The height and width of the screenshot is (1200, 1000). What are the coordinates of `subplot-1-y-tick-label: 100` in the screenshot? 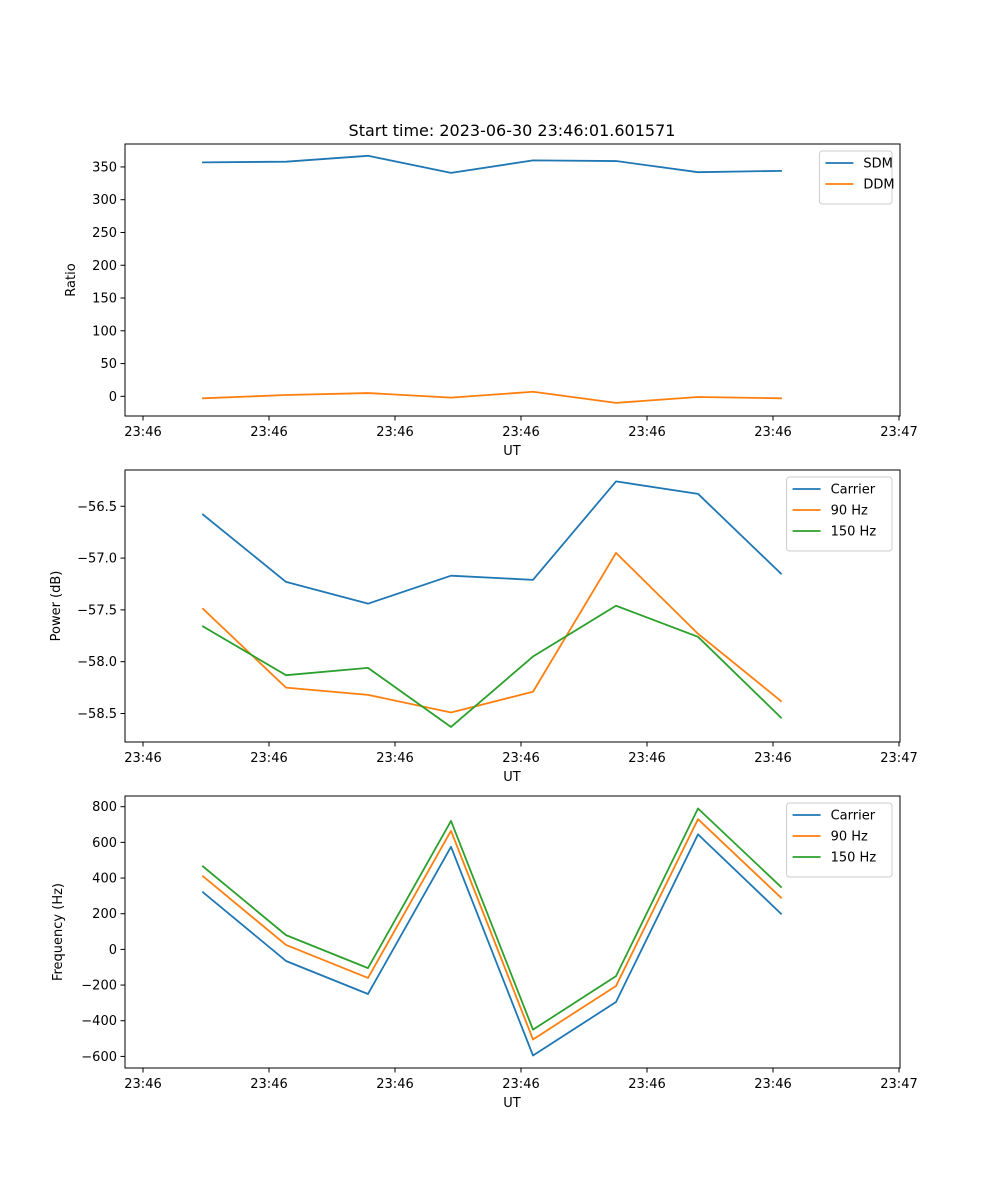 It's located at (104, 331).